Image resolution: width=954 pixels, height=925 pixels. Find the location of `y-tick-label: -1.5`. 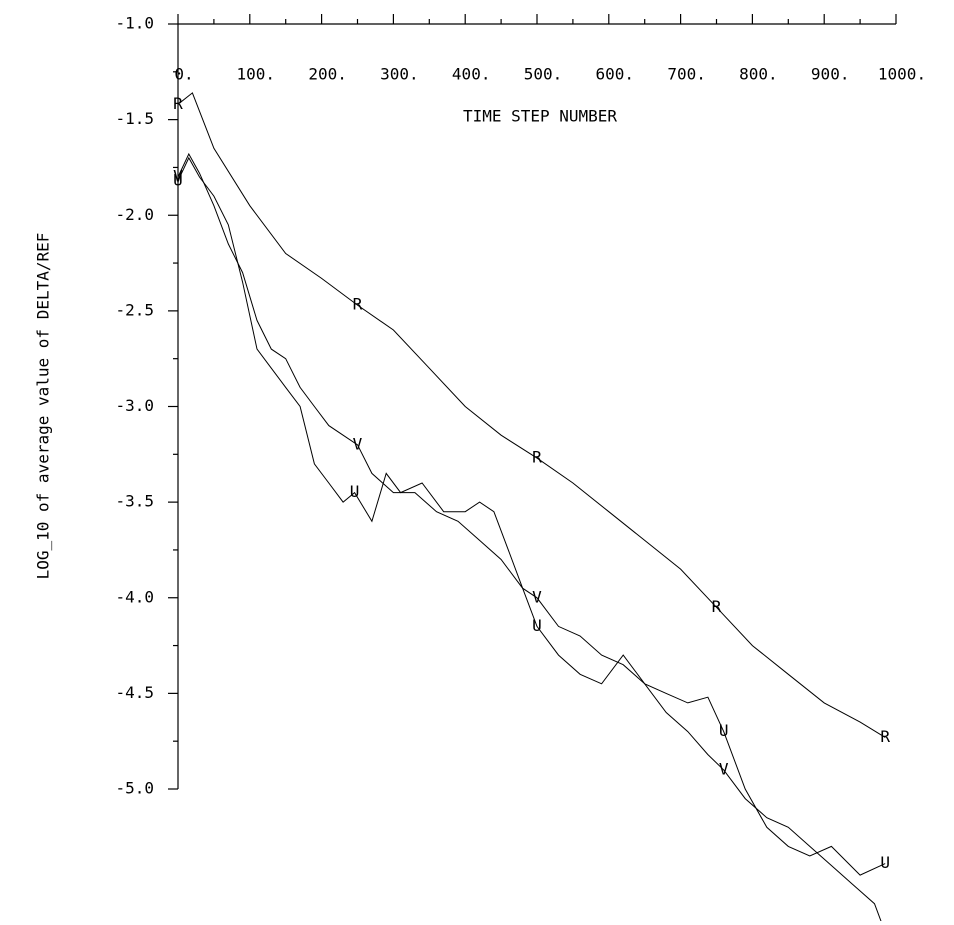

y-tick-label: -1.5 is located at coordinates (134, 118).